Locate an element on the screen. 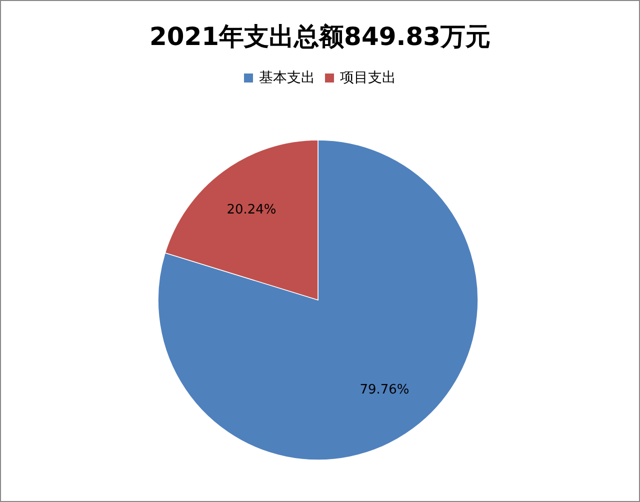 The image size is (640, 502). legend-label: 项目支出 is located at coordinates (368, 78).